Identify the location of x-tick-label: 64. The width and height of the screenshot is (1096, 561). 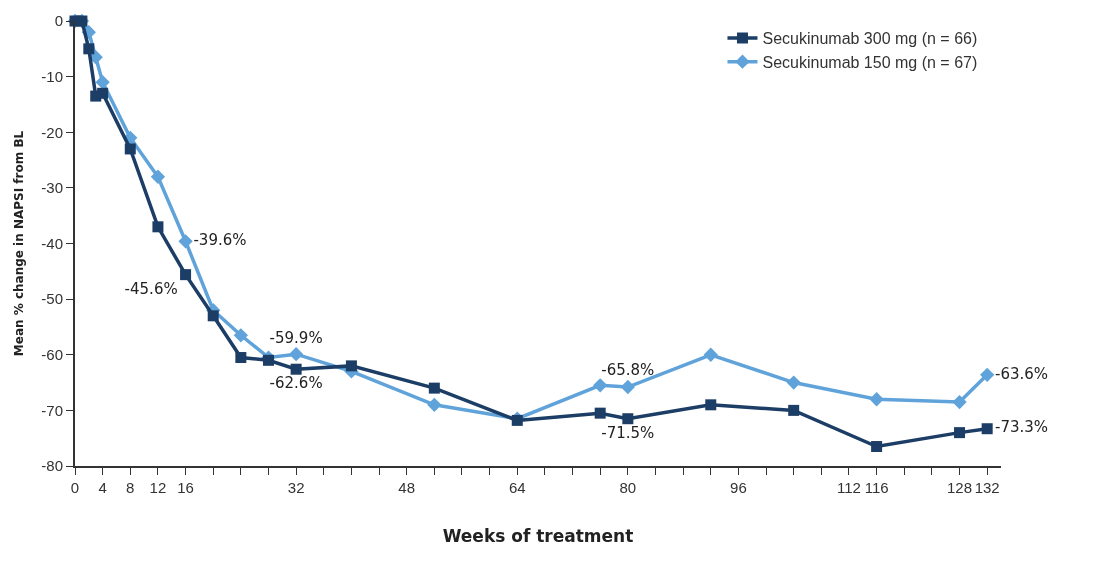
(517, 487).